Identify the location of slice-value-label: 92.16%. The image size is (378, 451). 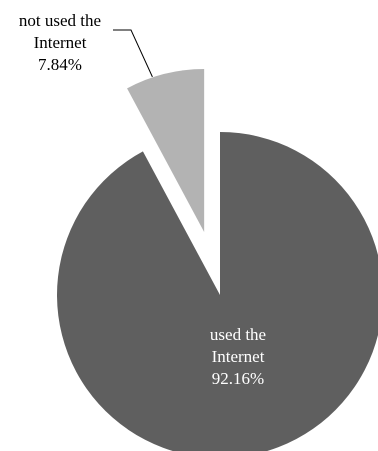
(238, 378).